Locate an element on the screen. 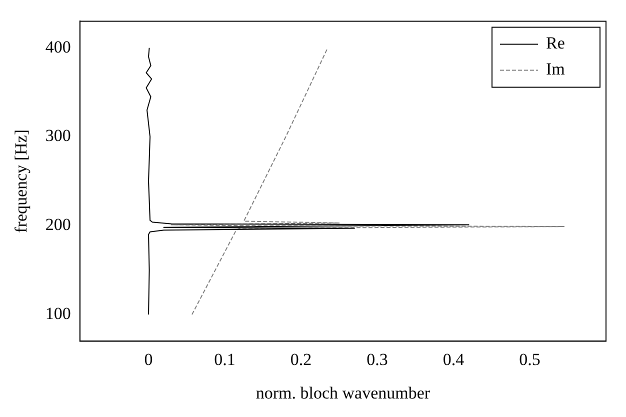 This screenshot has width=626, height=417. x-tick-label: 0.5 is located at coordinates (529, 359).